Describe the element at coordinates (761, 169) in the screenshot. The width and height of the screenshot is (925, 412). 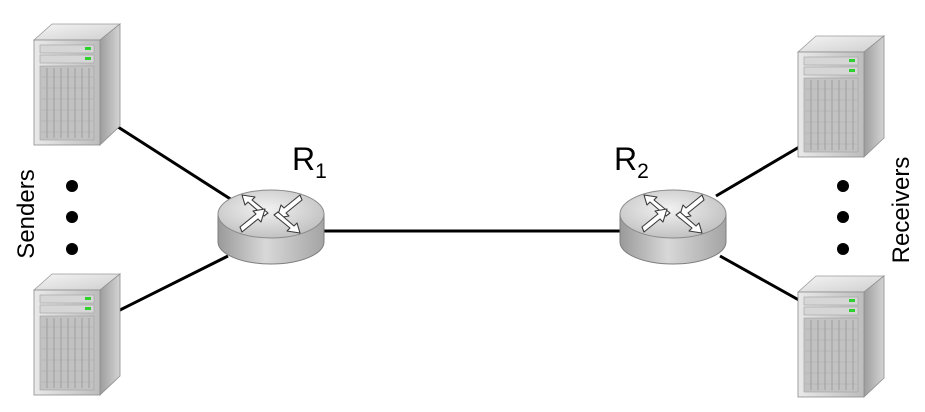
I see `link-r2-receiver-top` at that location.